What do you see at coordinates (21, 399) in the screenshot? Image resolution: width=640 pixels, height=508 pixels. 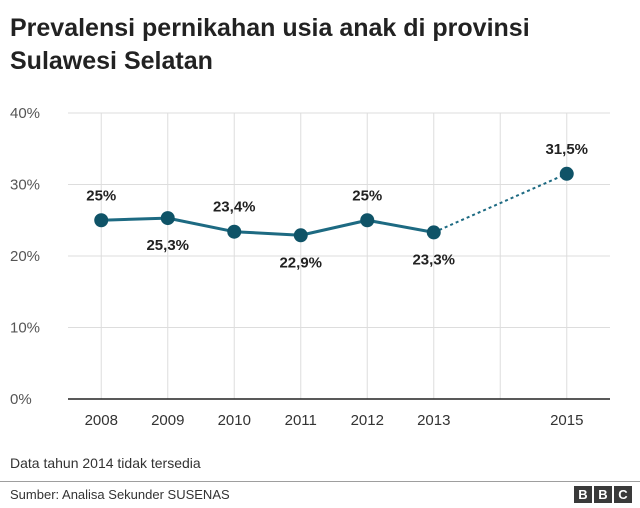 I see `y-tick-label: 0%` at bounding box center [21, 399].